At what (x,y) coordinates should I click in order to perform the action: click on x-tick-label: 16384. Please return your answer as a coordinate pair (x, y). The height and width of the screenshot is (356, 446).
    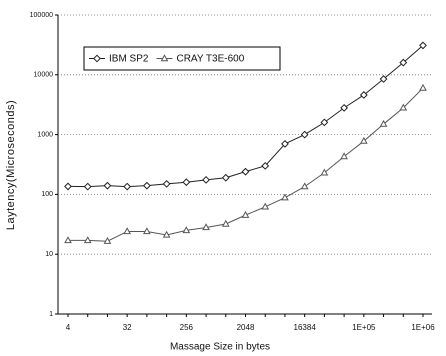
    Looking at the image, I should click on (305, 327).